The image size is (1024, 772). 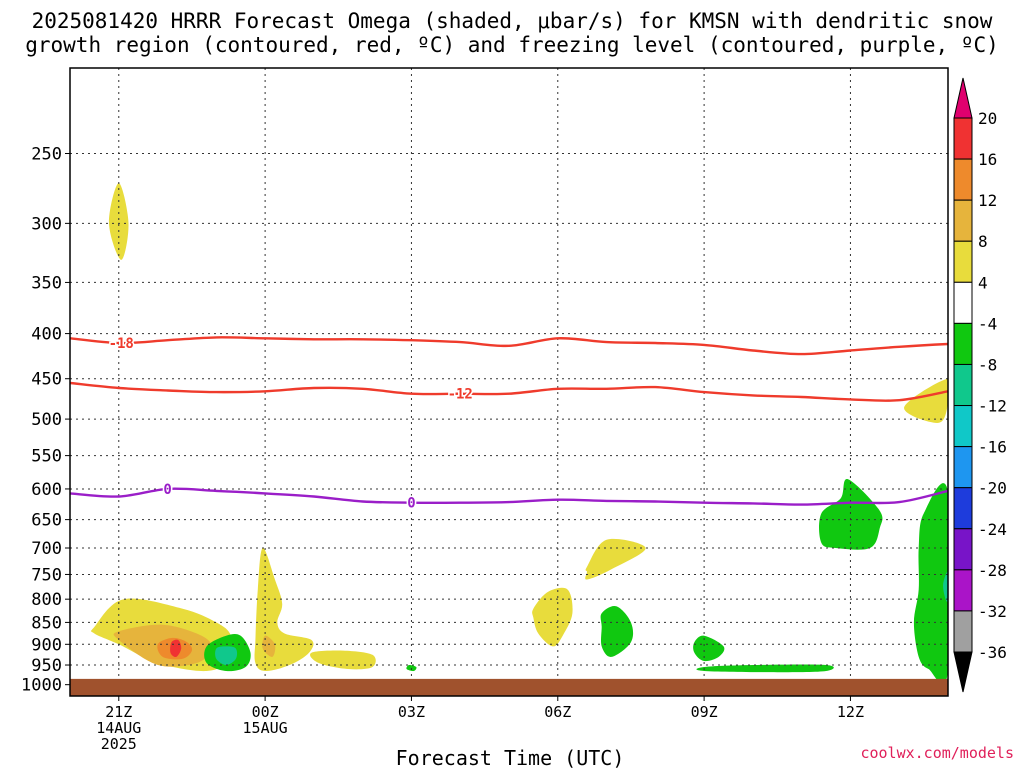 What do you see at coordinates (704, 712) in the screenshot?
I see `x-tick-label: 09Z` at bounding box center [704, 712].